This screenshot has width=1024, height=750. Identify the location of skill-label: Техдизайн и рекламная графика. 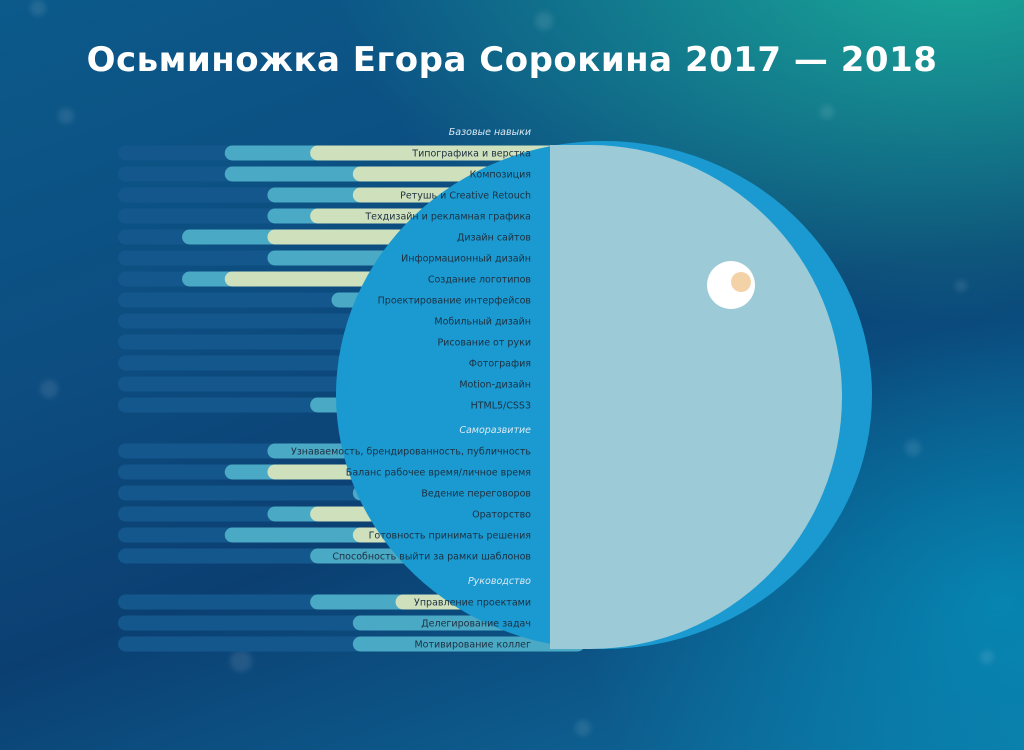
(447, 217).